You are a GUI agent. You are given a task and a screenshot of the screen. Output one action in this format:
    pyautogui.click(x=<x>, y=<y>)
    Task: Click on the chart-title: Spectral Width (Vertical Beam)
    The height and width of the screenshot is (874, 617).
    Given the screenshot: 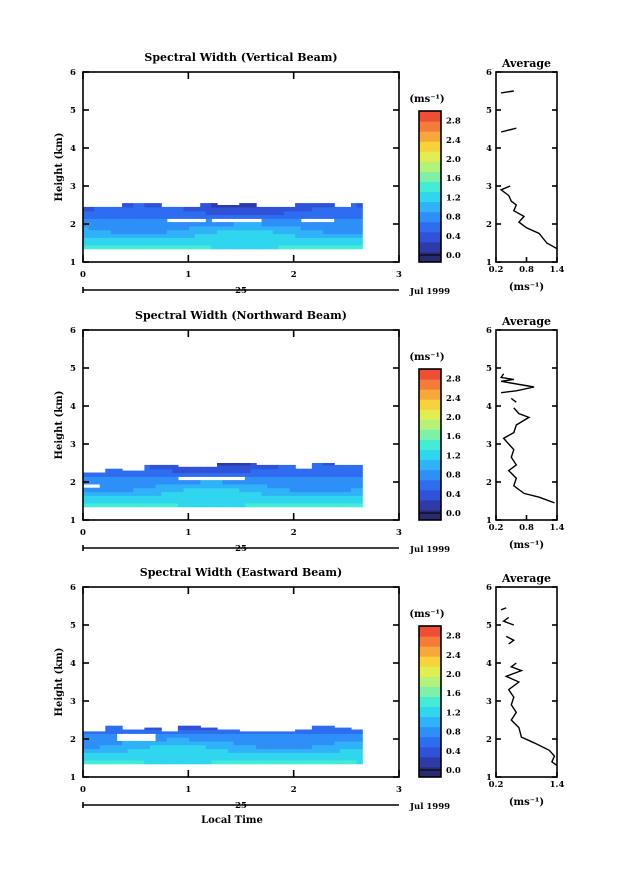 What is the action you would take?
    pyautogui.click(x=240, y=57)
    